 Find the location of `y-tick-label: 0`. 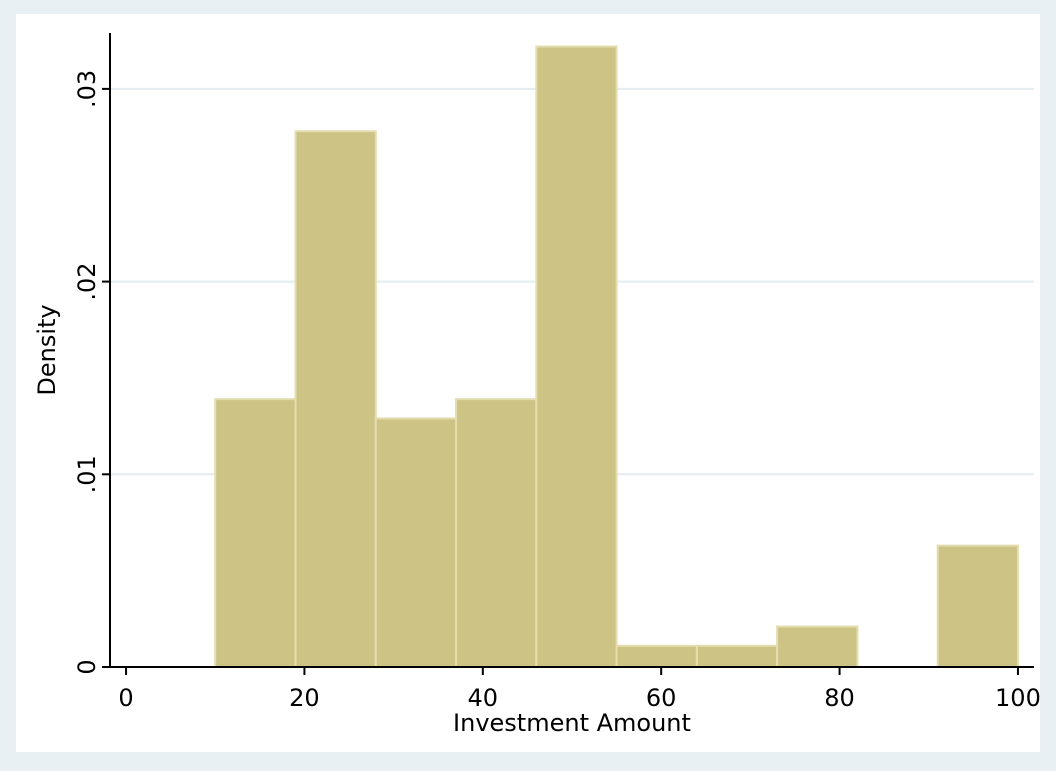

y-tick-label: 0 is located at coordinates (87, 666).